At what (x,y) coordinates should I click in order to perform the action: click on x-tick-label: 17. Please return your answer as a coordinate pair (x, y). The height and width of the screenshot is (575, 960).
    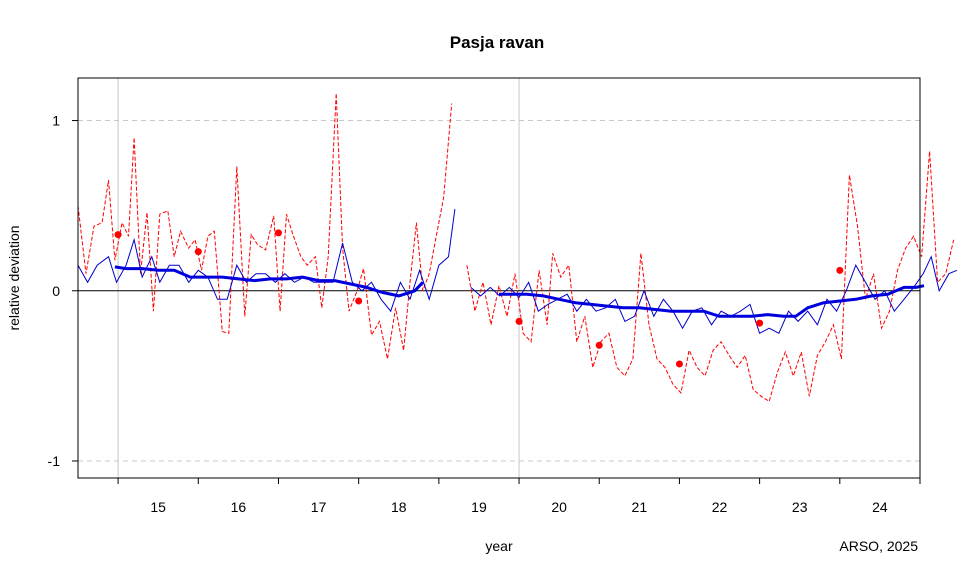
    Looking at the image, I should click on (319, 507).